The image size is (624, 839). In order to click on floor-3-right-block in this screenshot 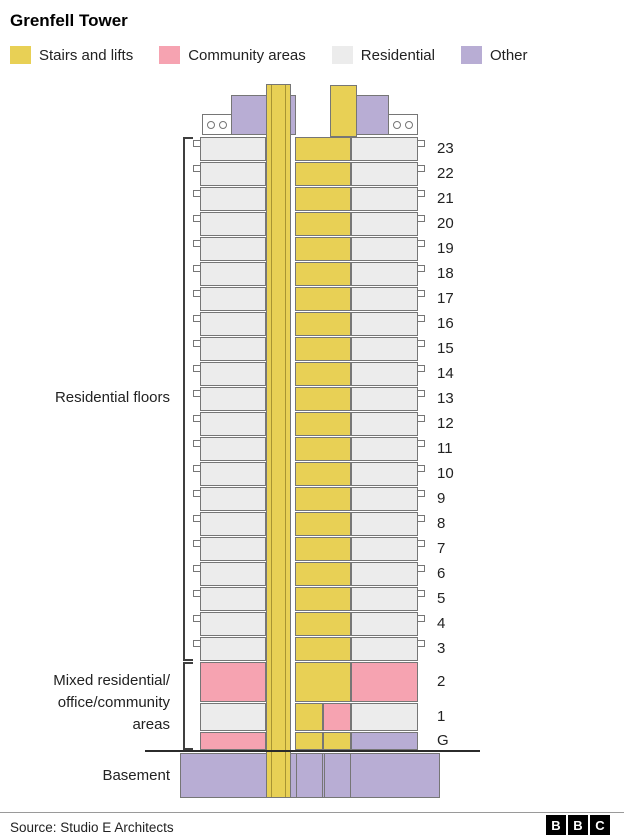, I will do `click(384, 649)`.